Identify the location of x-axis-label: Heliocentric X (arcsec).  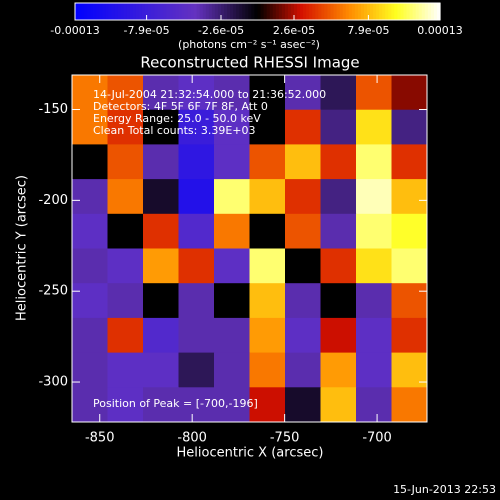
(250, 453).